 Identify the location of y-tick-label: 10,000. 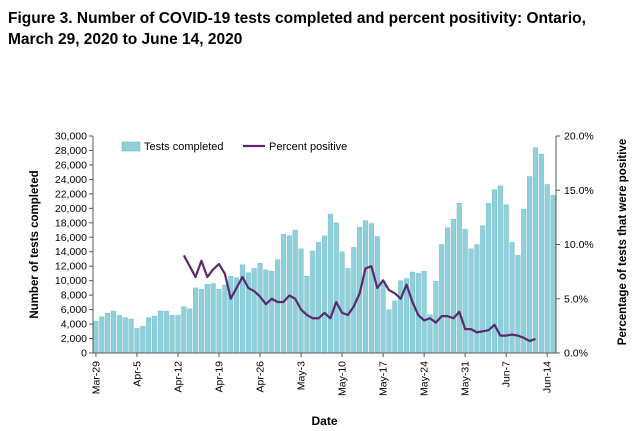
(71, 281).